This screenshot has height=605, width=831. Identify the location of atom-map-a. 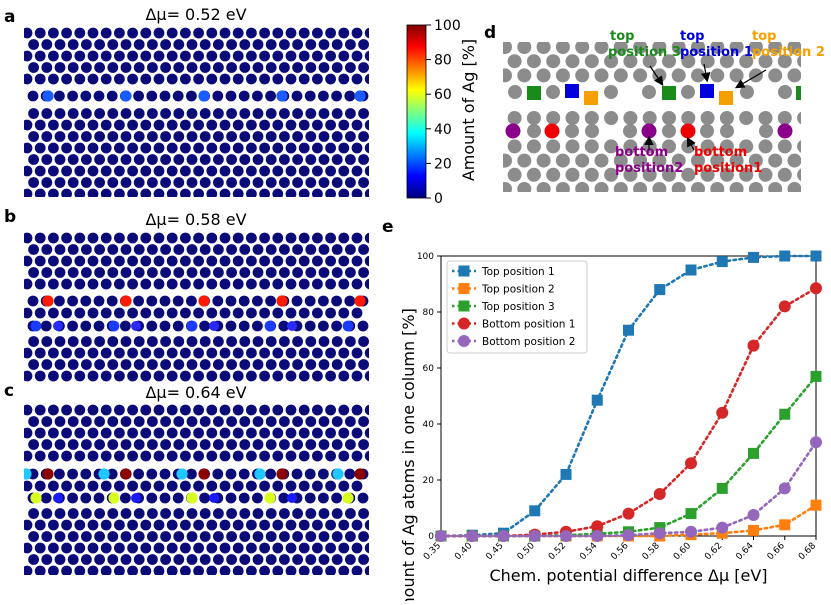
(196, 112).